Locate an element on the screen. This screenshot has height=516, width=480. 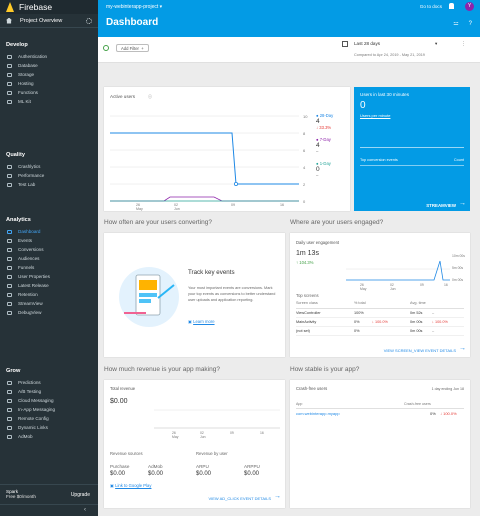
sidebar-item-functions: Functions is located at coordinates (49, 92).